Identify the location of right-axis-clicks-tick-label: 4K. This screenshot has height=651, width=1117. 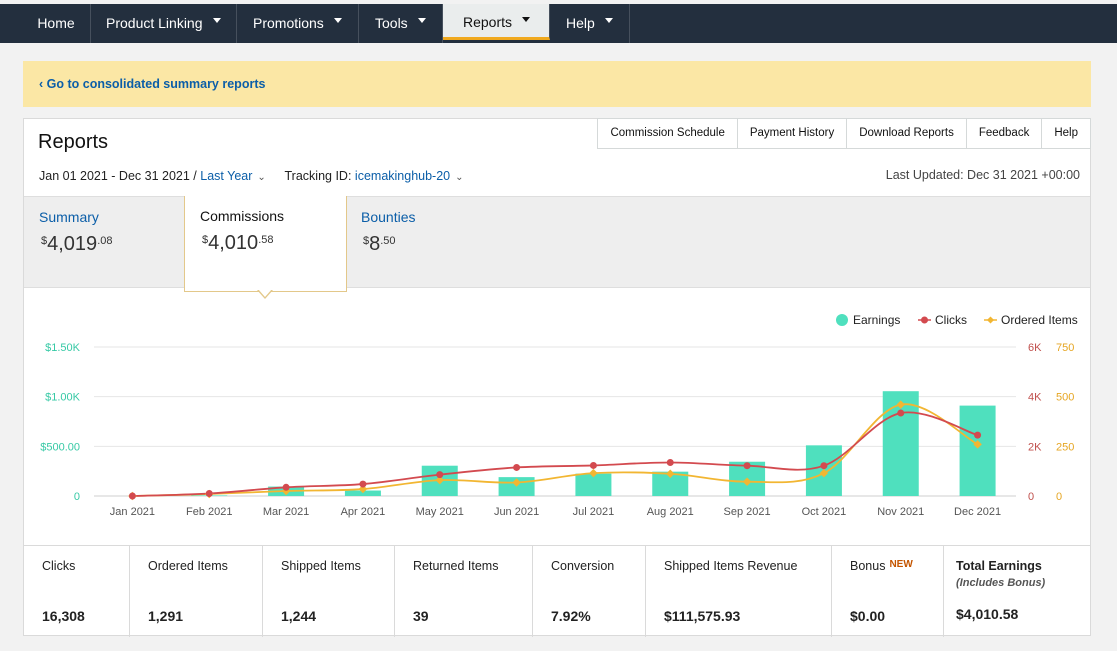
(1035, 398).